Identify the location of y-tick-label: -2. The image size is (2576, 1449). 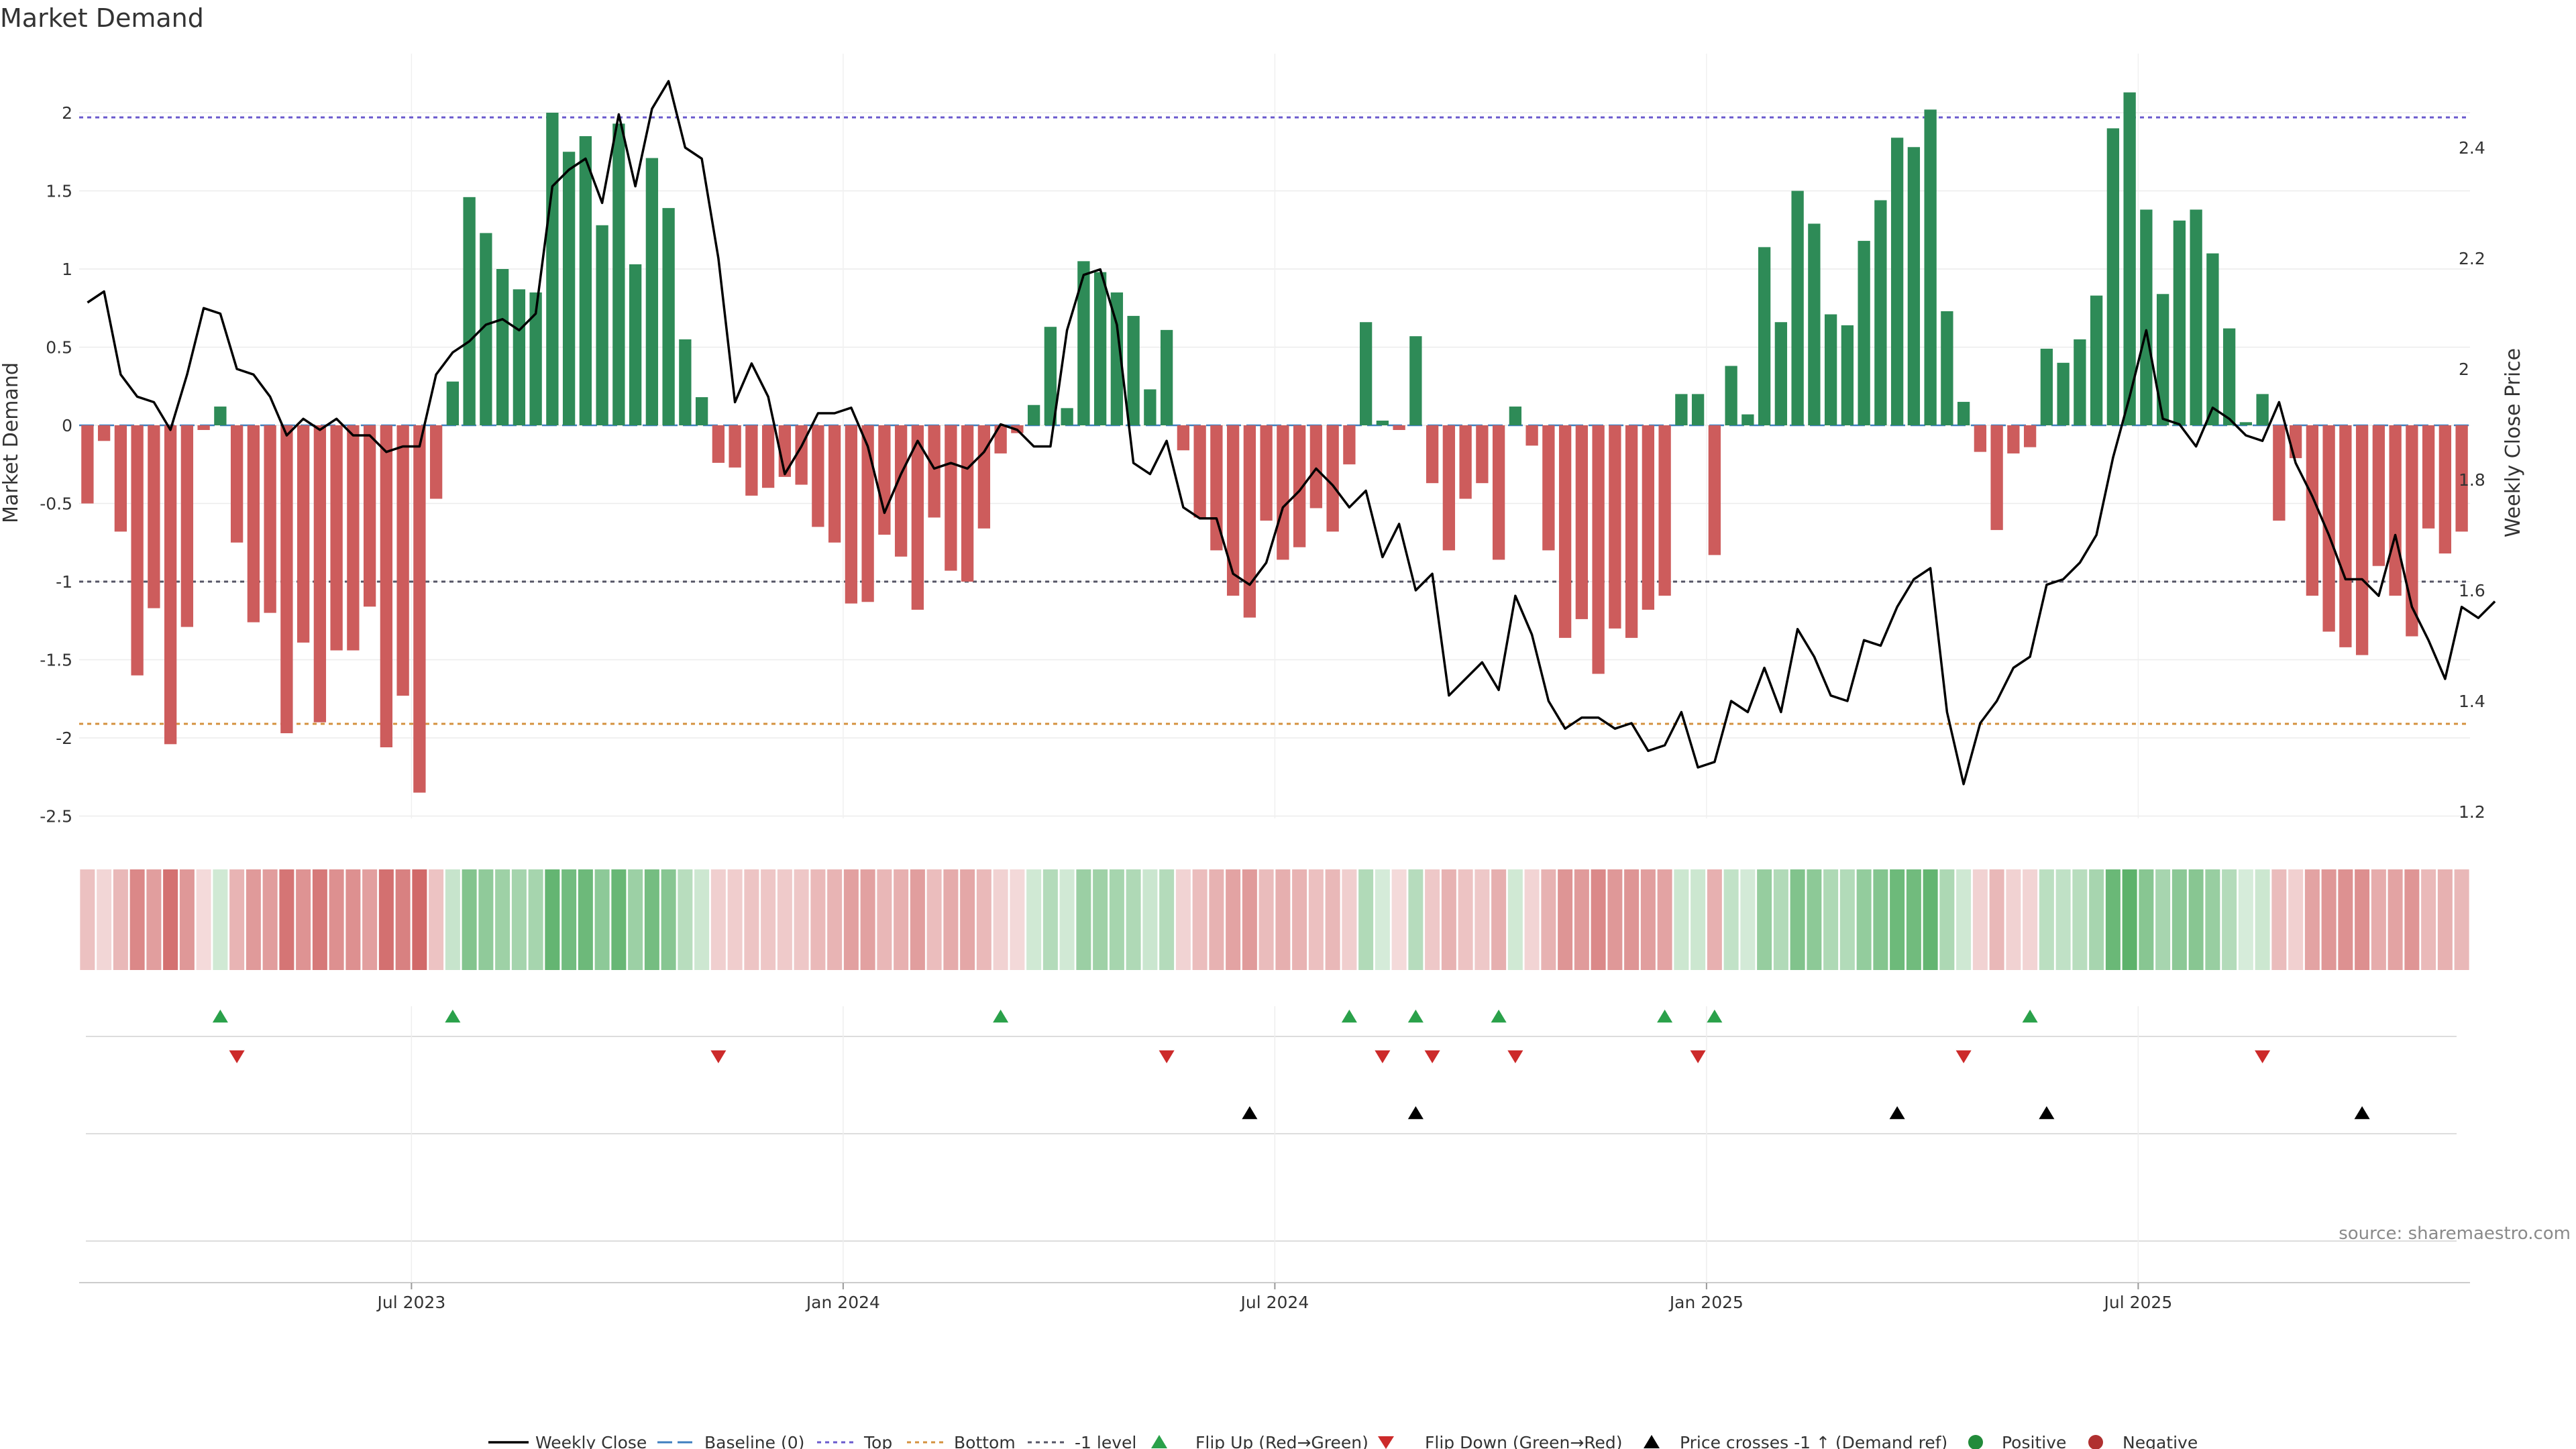
(64, 738).